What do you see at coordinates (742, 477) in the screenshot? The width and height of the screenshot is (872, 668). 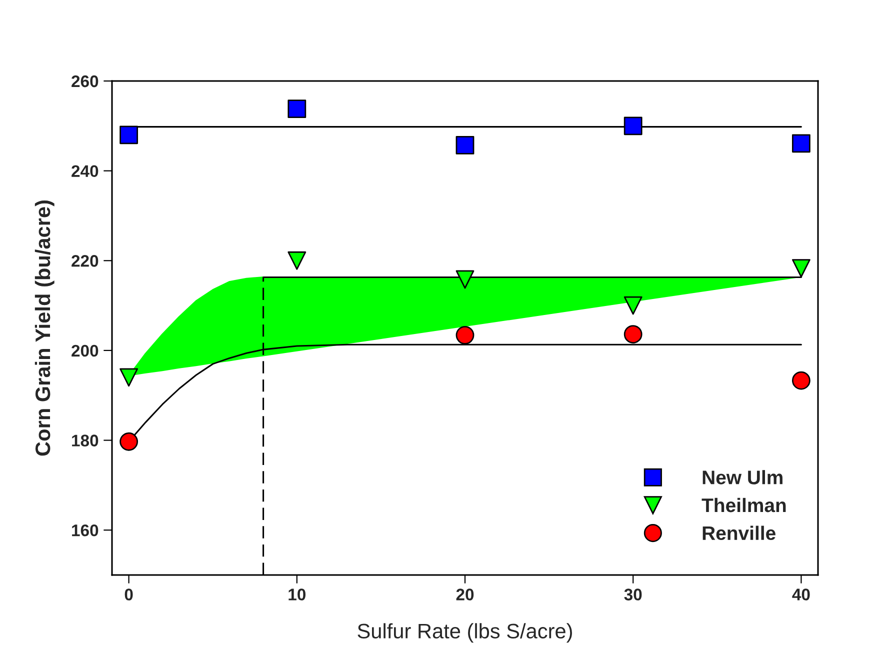 I see `legend-label: New Ulm` at bounding box center [742, 477].